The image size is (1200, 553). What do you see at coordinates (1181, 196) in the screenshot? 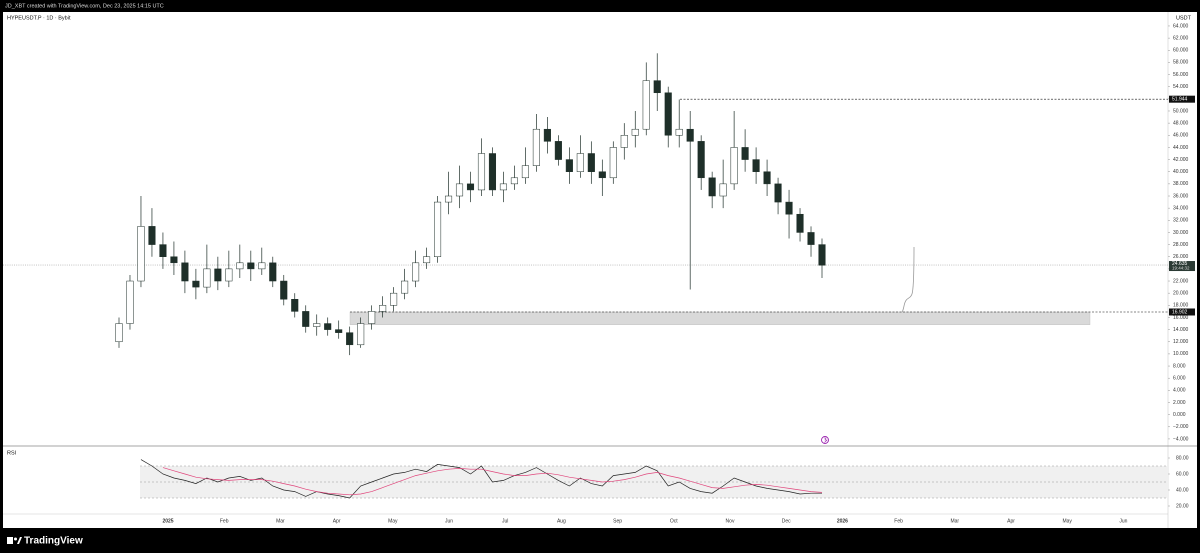
I see `y-tick-label: 36.000` at bounding box center [1181, 196].